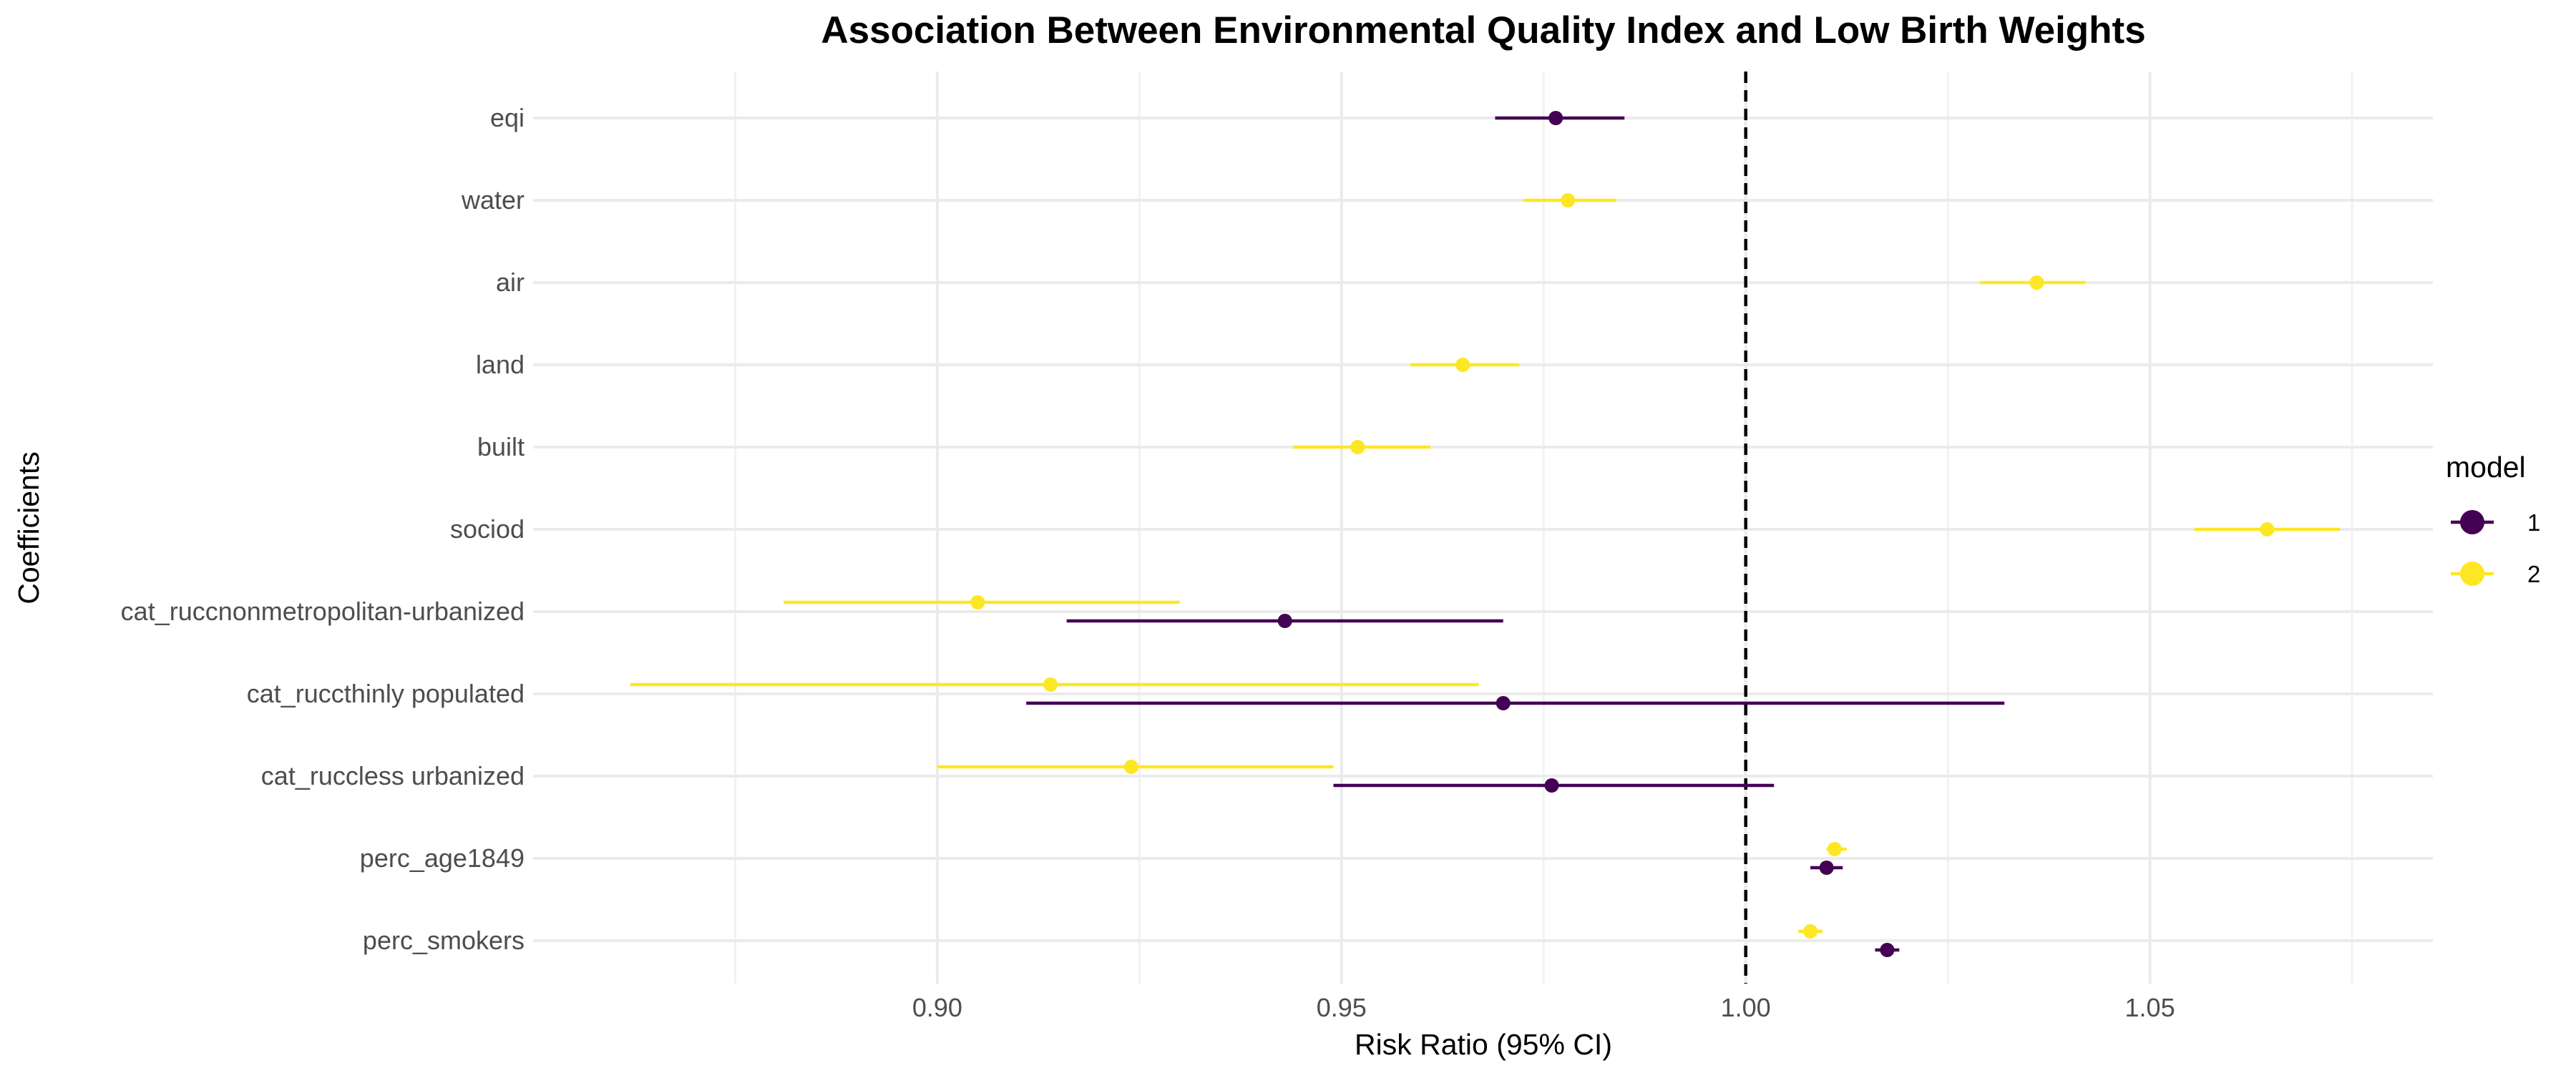 Image resolution: width=2576 pixels, height=1073 pixels. What do you see at coordinates (937, 1007) in the screenshot?
I see `x-tick-label: 0.90` at bounding box center [937, 1007].